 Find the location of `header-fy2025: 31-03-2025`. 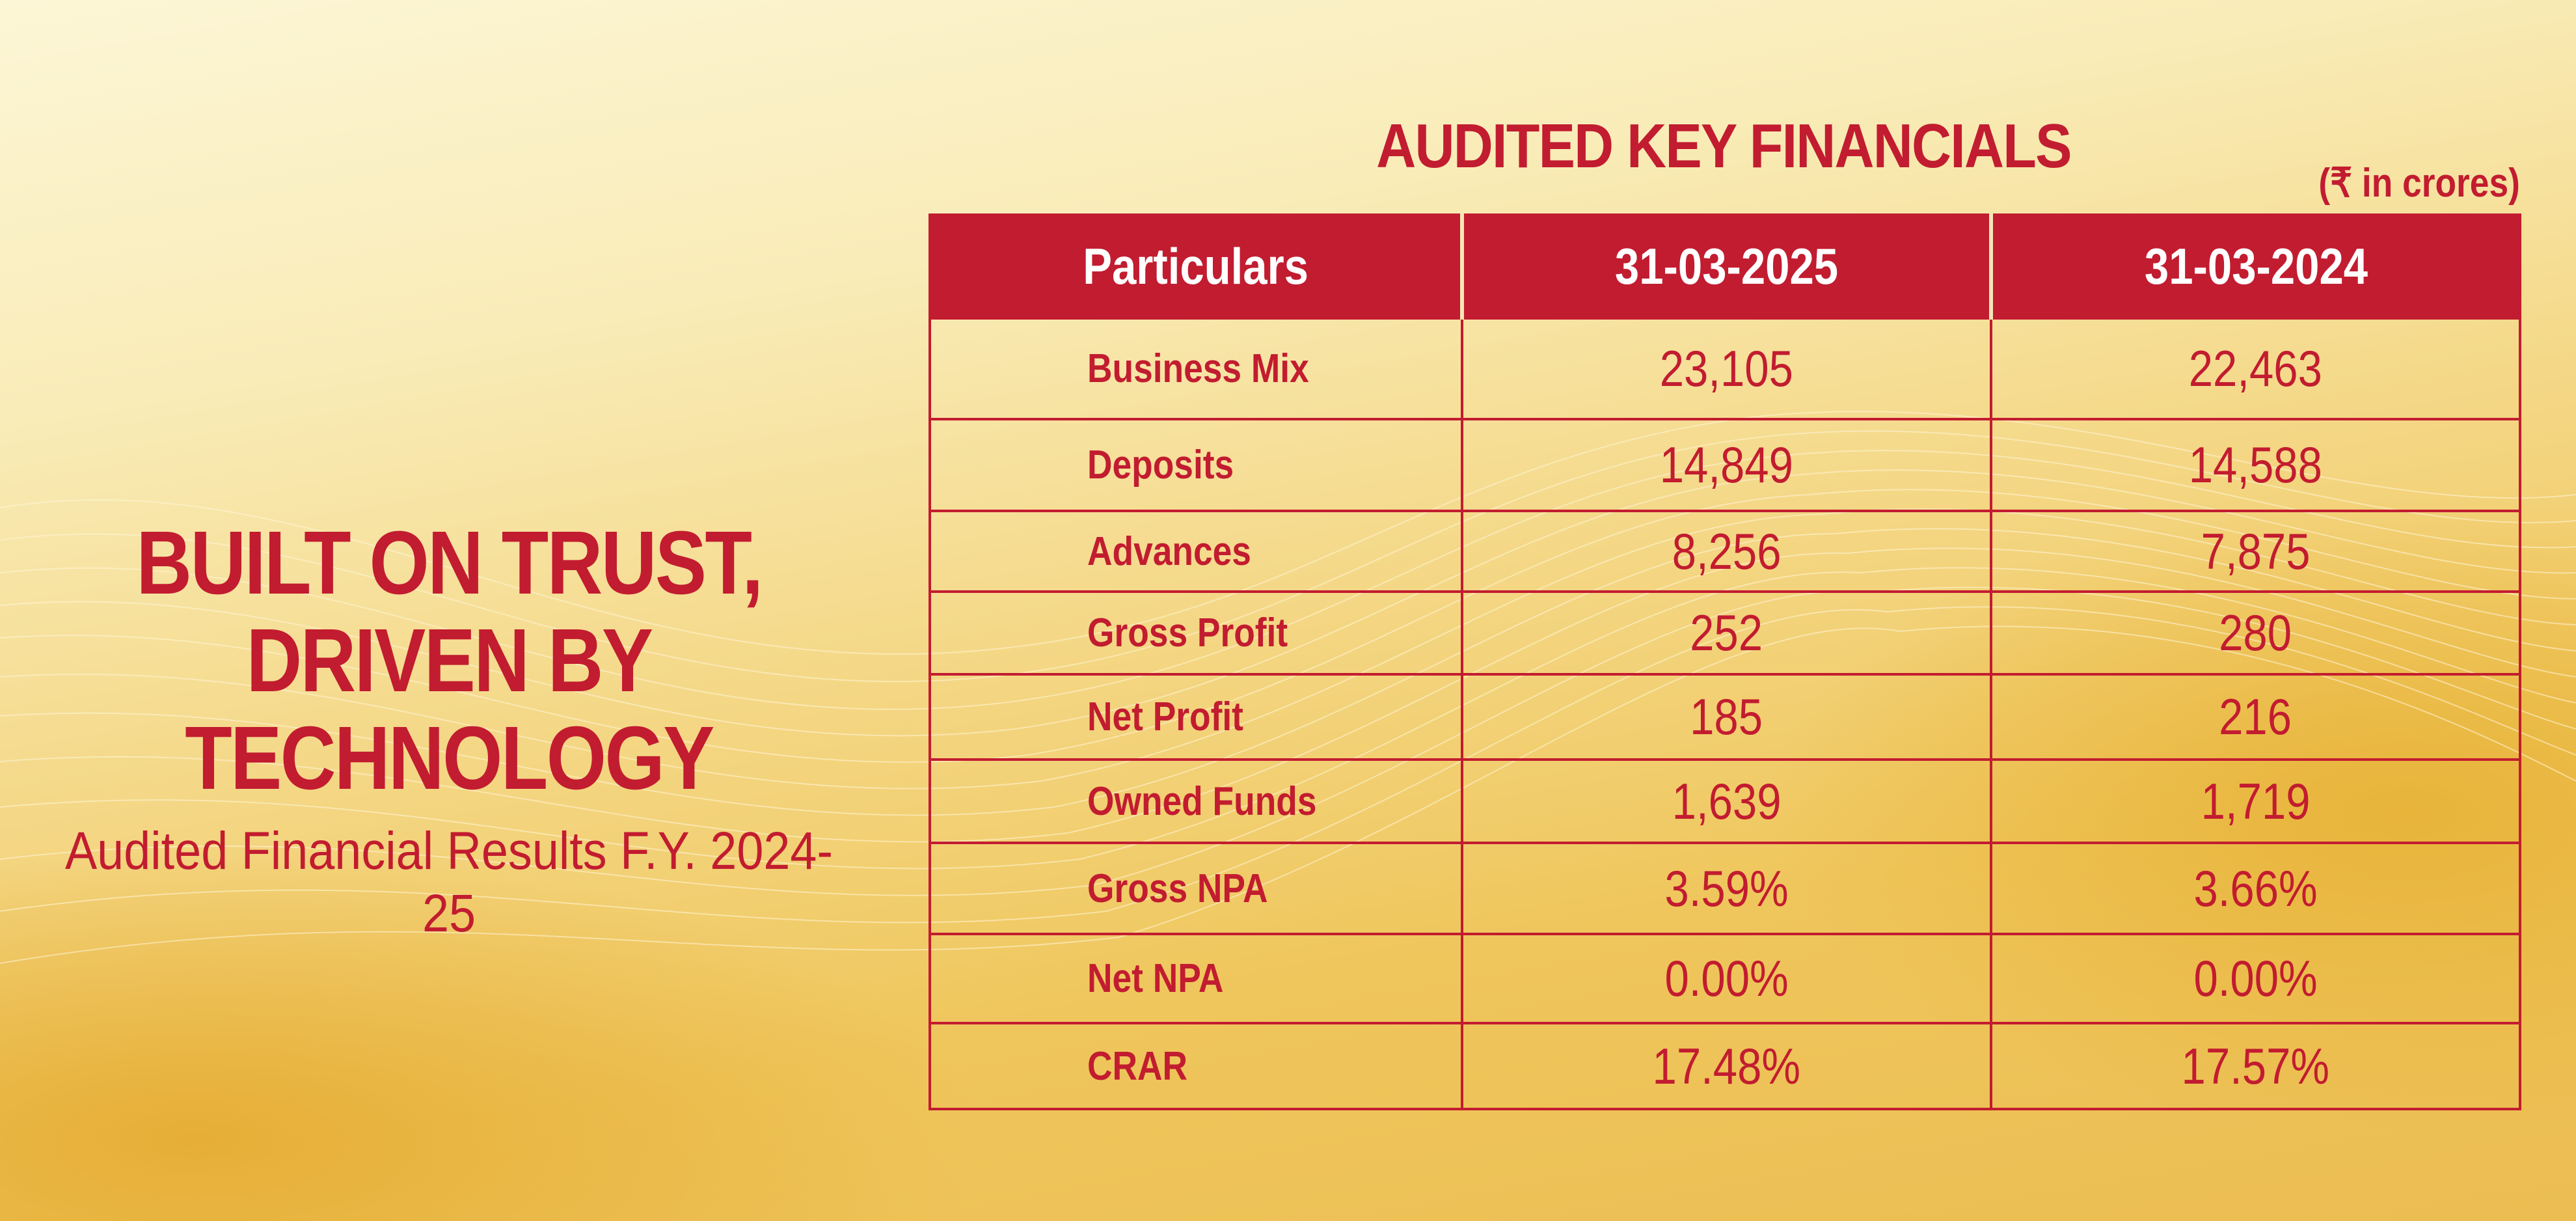

header-fy2025: 31-03-2025 is located at coordinates (1727, 266).